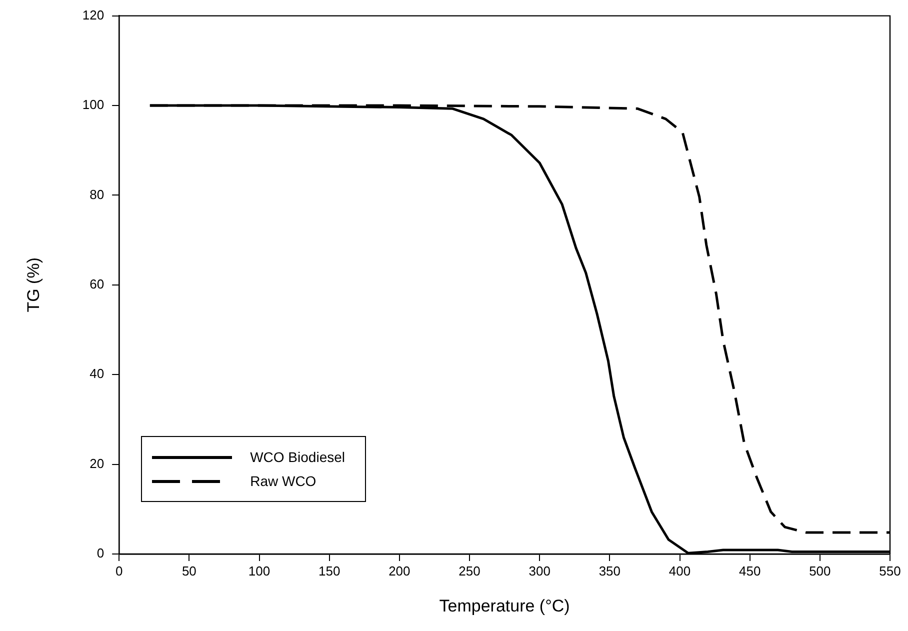 The image size is (908, 631). Describe the element at coordinates (97, 194) in the screenshot. I see `y-tick-label: 80` at that location.